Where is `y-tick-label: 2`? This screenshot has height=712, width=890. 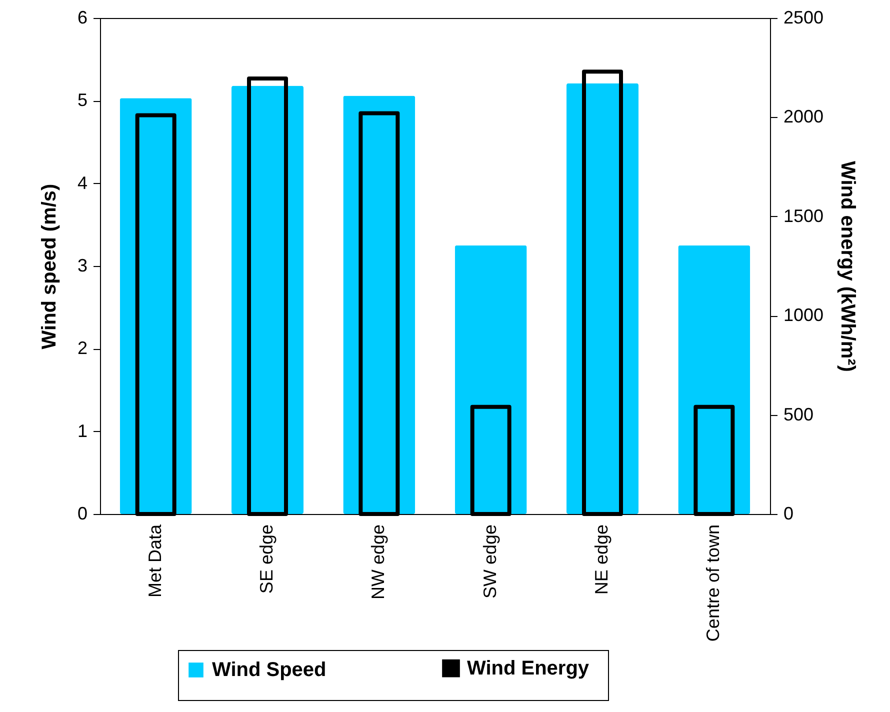
y-tick-label: 2 is located at coordinates (82, 348).